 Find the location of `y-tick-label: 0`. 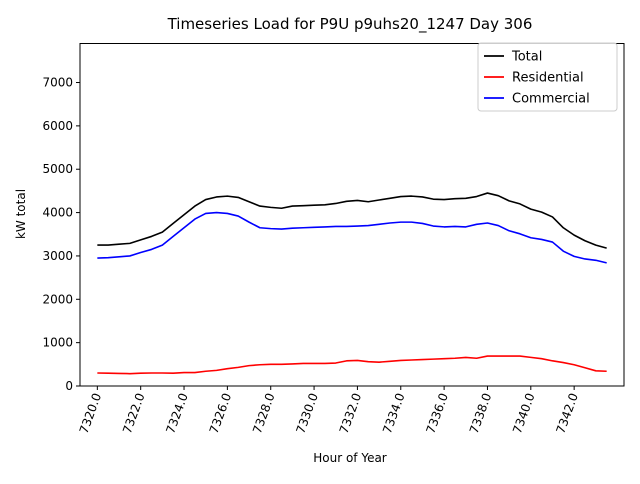

y-tick-label: 0 is located at coordinates (69, 386).